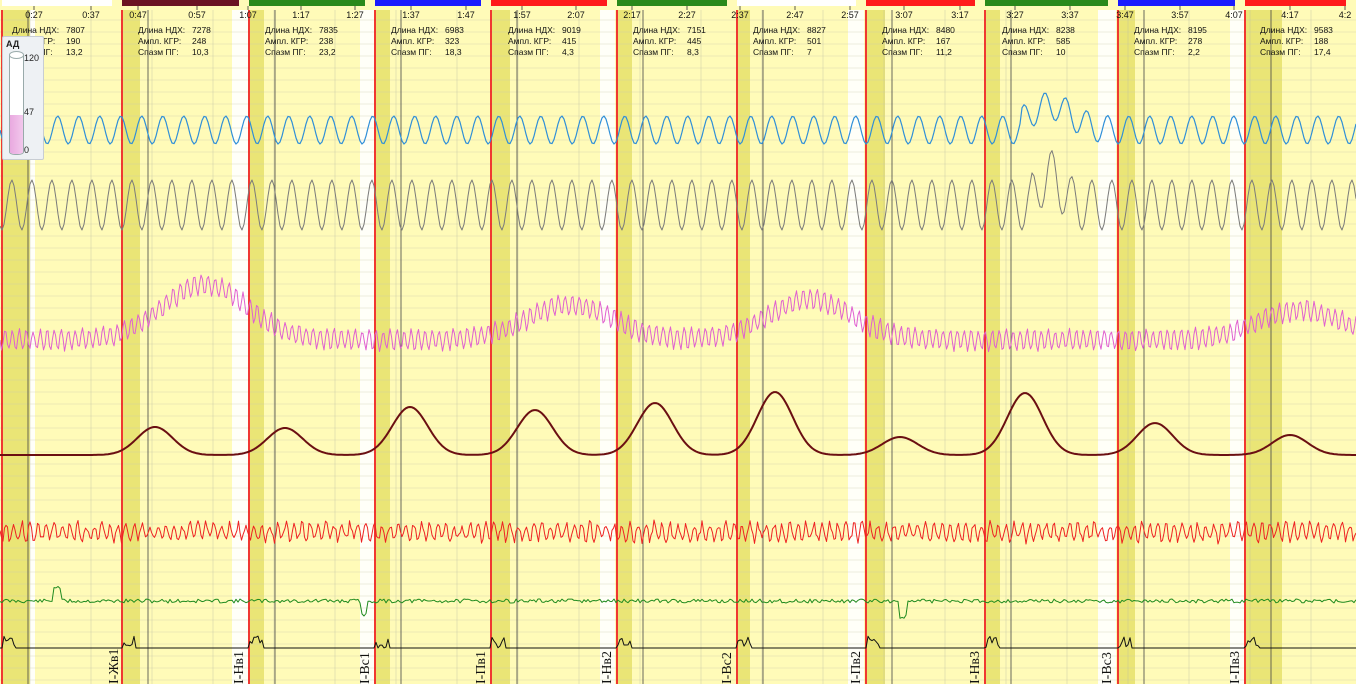  What do you see at coordinates (816, 30) in the screenshot?
I see `stat-value: 8827` at bounding box center [816, 30].